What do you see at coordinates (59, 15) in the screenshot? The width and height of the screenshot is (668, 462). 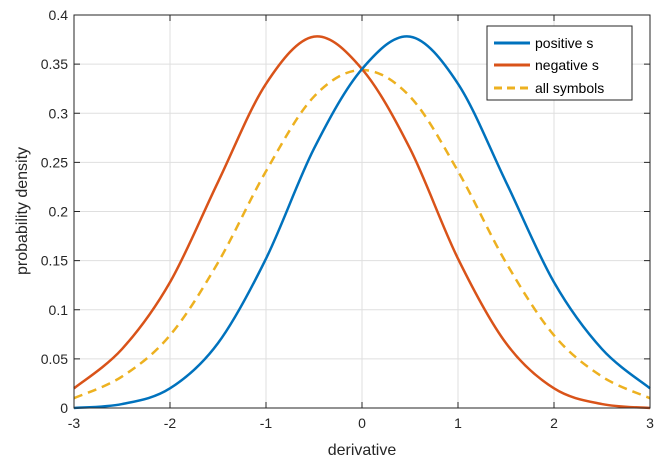 I see `y-tick-label: 0.4` at bounding box center [59, 15].